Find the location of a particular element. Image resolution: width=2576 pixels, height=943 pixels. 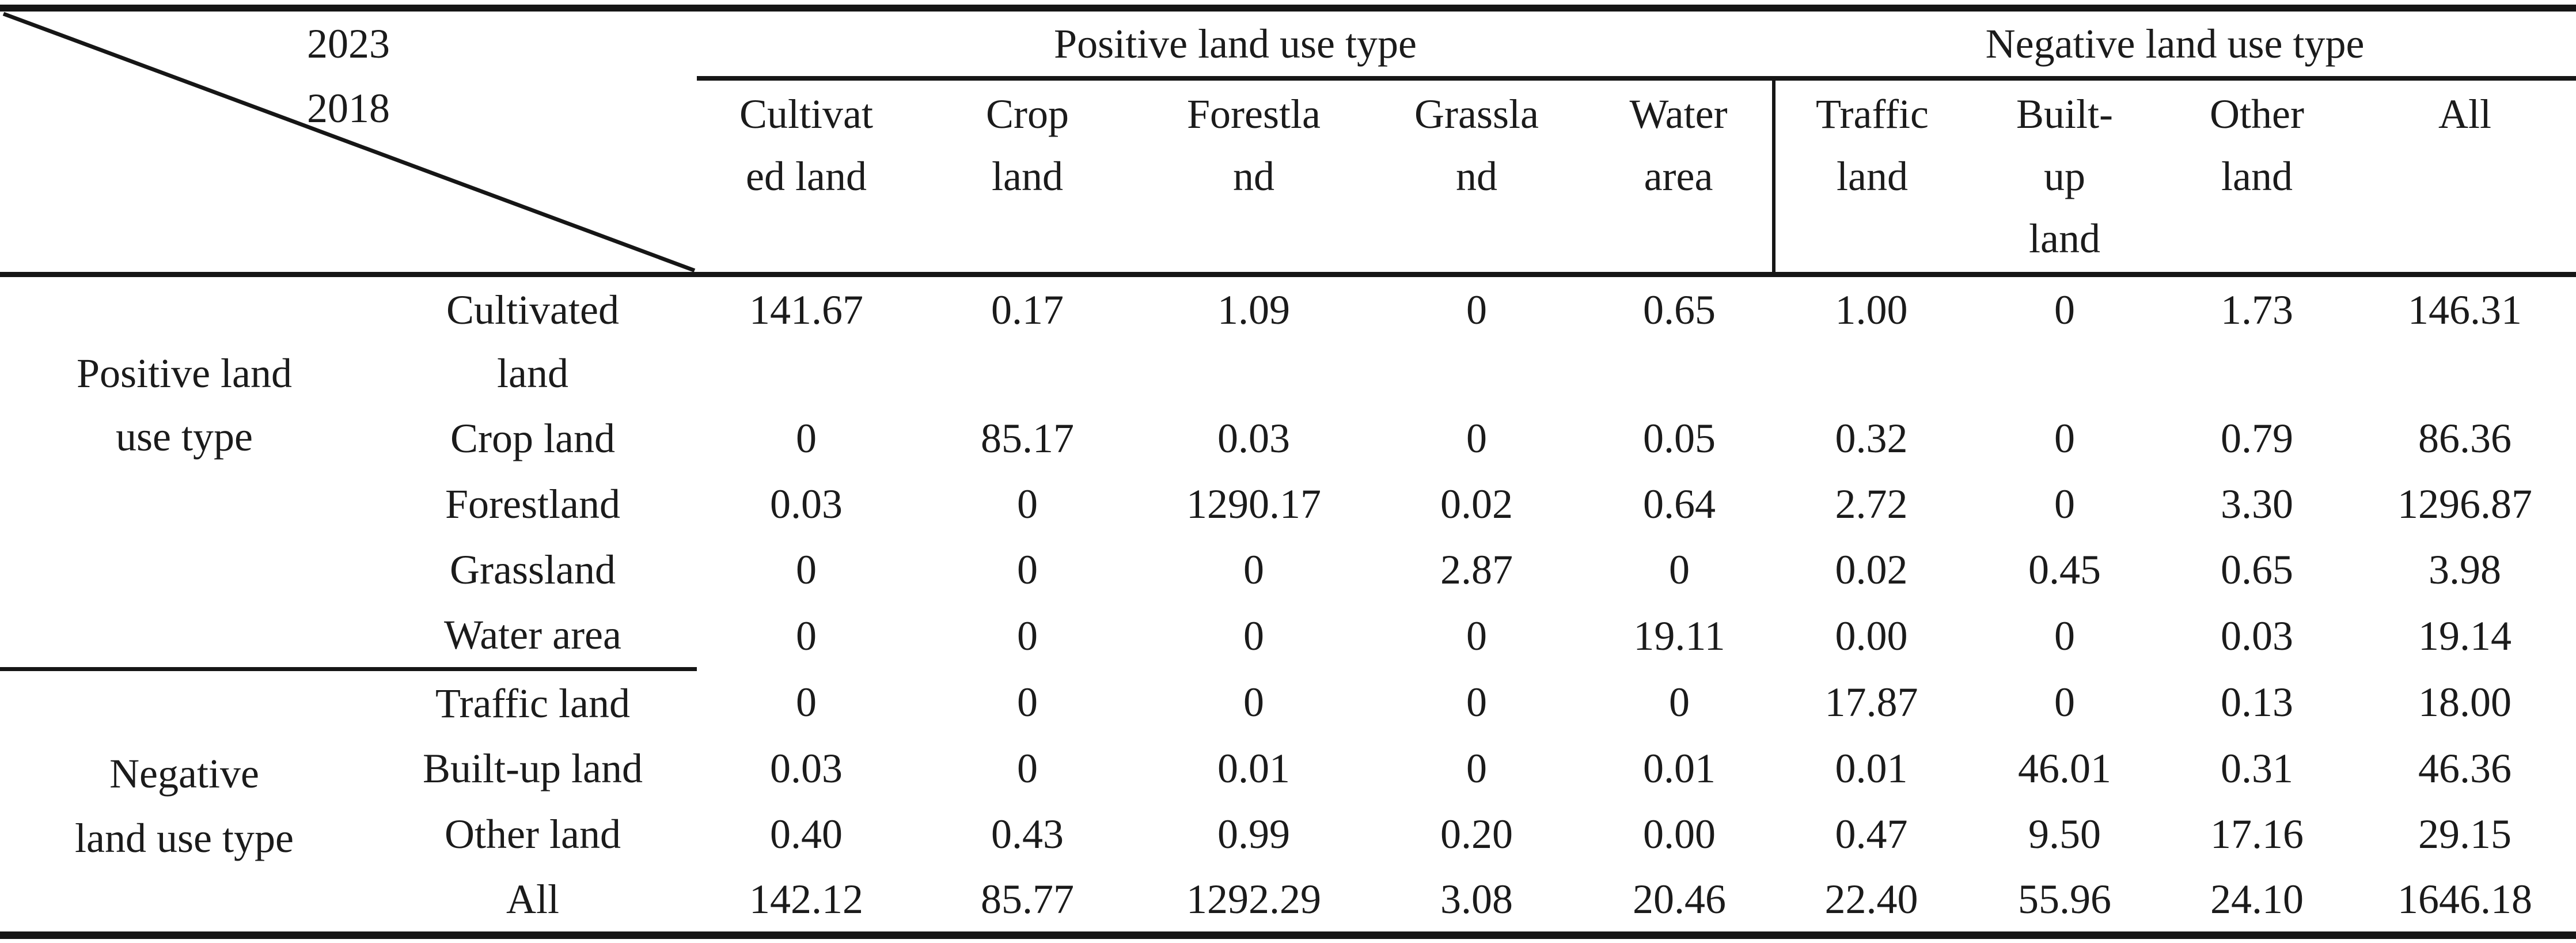

group-label-negative: Negative land use type is located at coordinates (184, 802).